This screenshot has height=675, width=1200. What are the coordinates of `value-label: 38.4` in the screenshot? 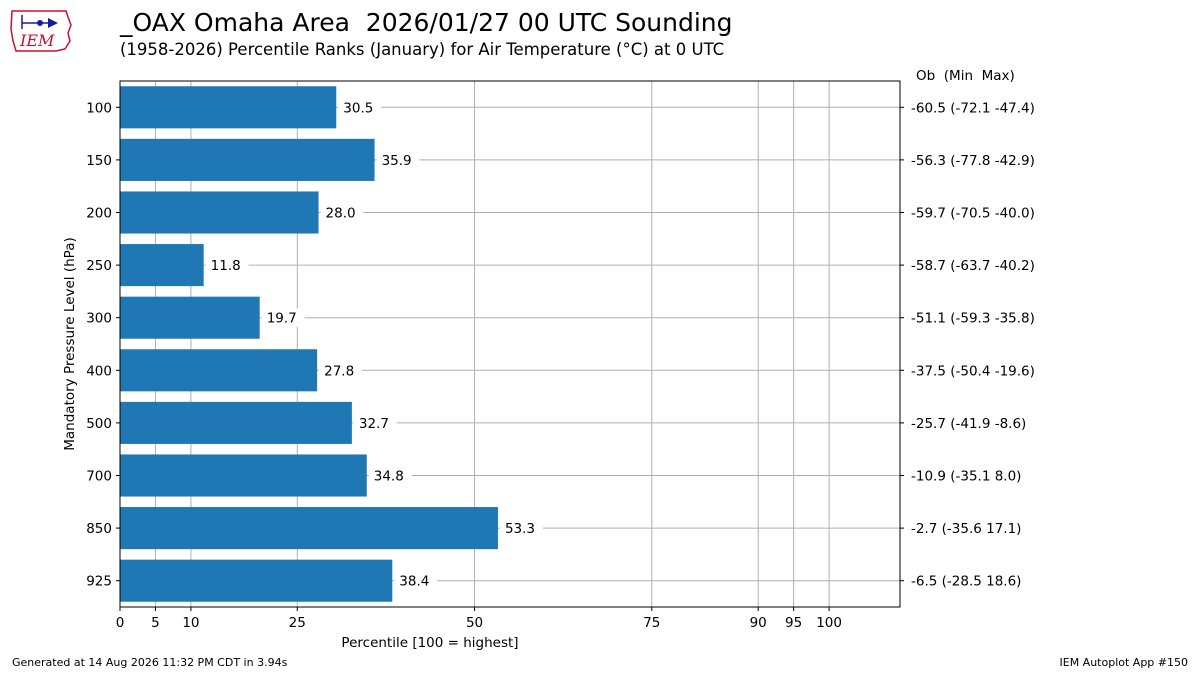 It's located at (414, 582).